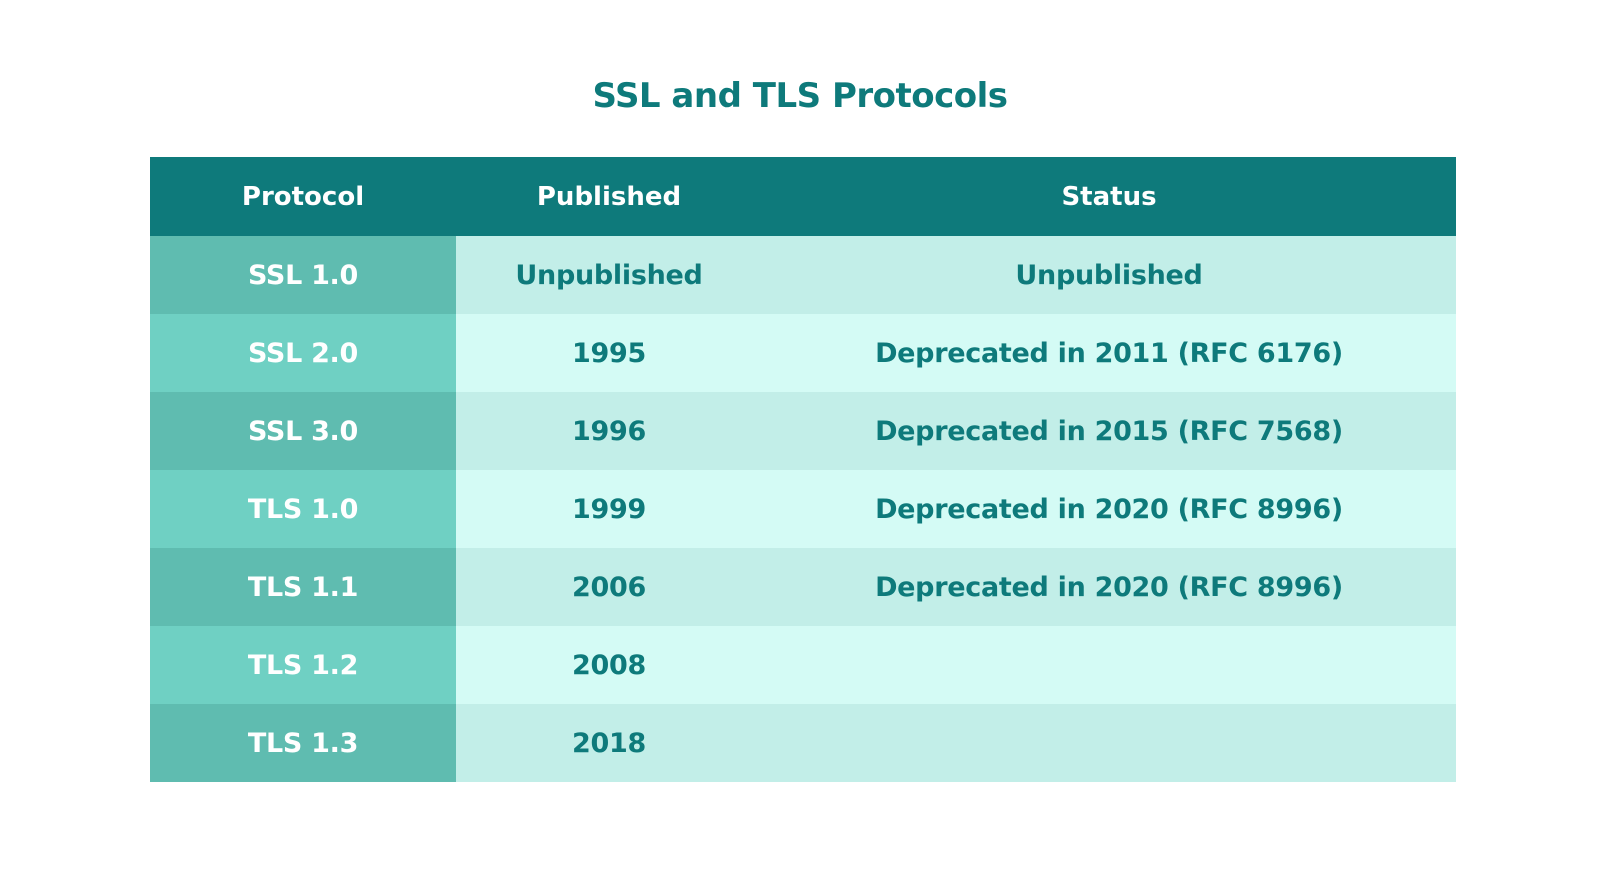  I want to click on protocol-cell: SSL 3.0, so click(303, 431).